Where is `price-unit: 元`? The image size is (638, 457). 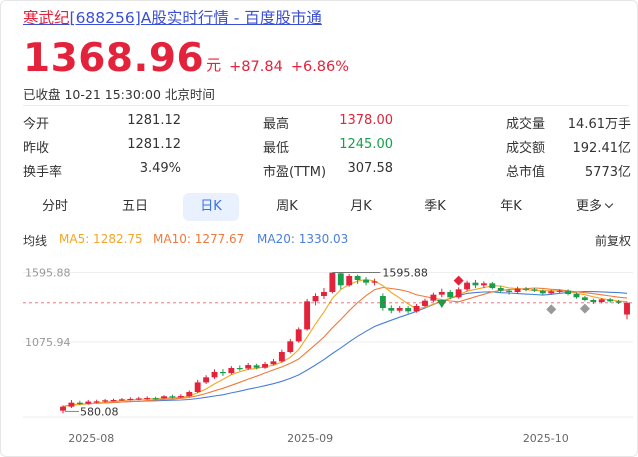
price-unit: 元 is located at coordinates (214, 65).